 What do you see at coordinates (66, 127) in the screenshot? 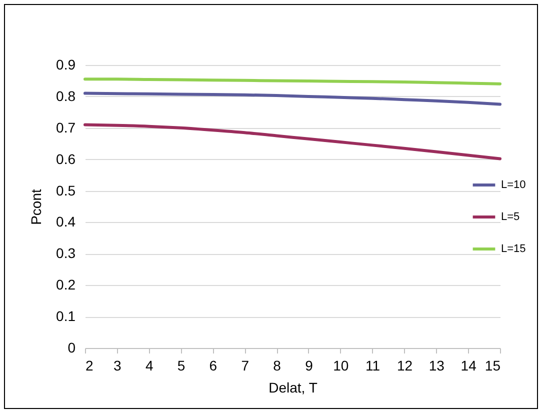
I see `y-tick-label: 0.7` at bounding box center [66, 127].